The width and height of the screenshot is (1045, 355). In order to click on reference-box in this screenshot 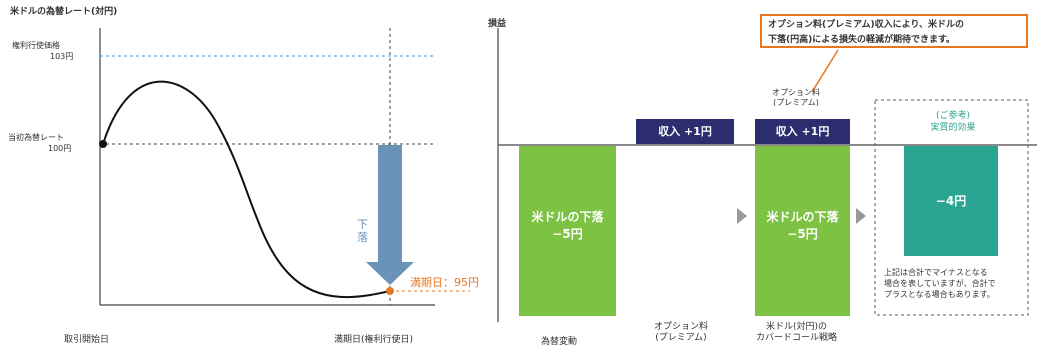, I will do `click(951, 207)`.